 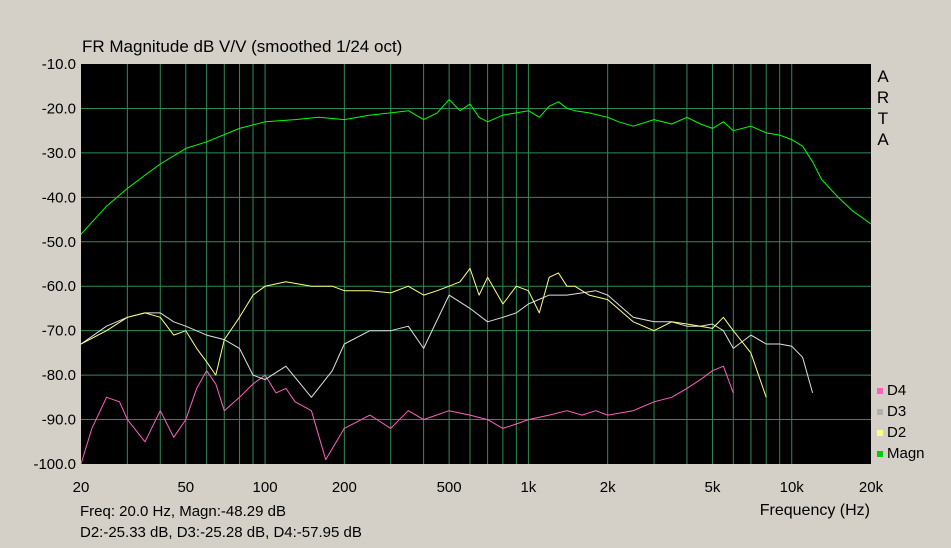 What do you see at coordinates (478, 487) in the screenshot?
I see `x-tick-labels: 20 50 100 200 500 1k 2k 5k 10k 20k` at bounding box center [478, 487].